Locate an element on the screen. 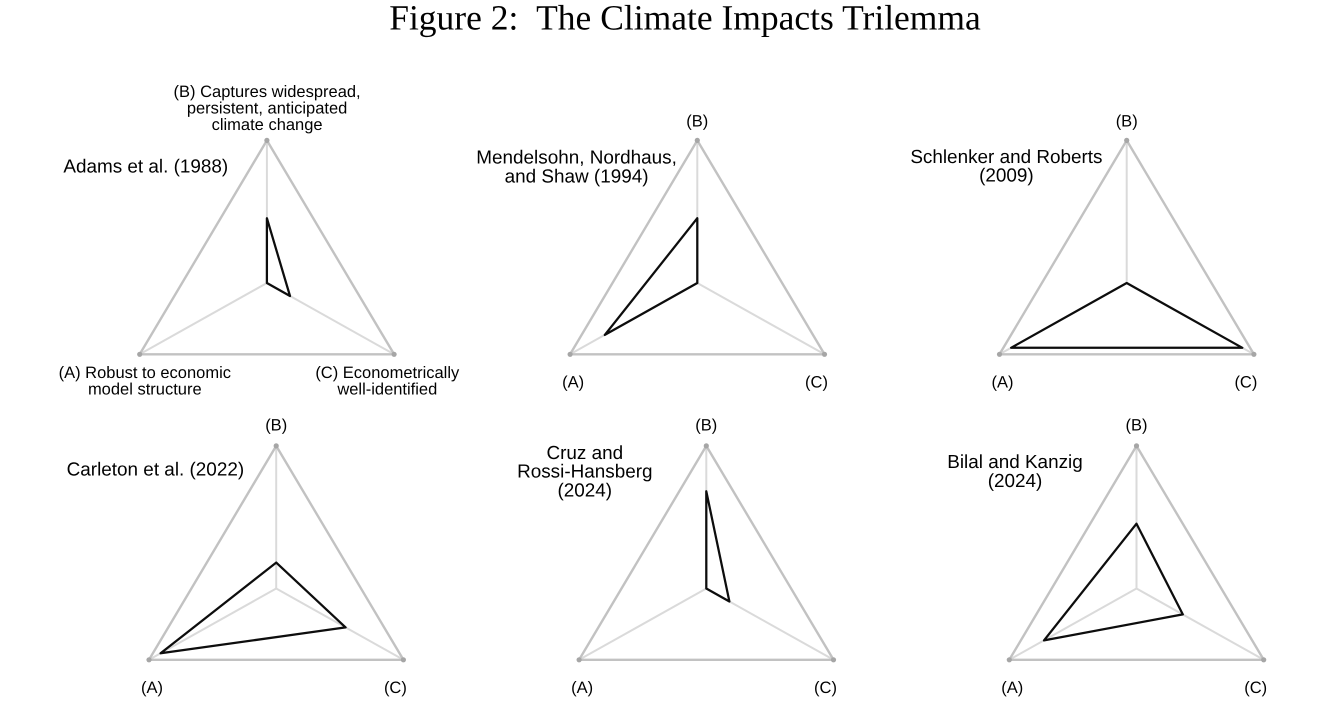  svg-text: (A) Robust to economic is located at coordinates (145, 373).